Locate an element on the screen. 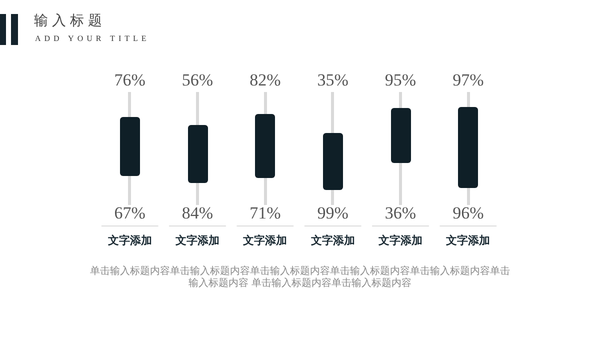  data-label: 71% is located at coordinates (265, 212).